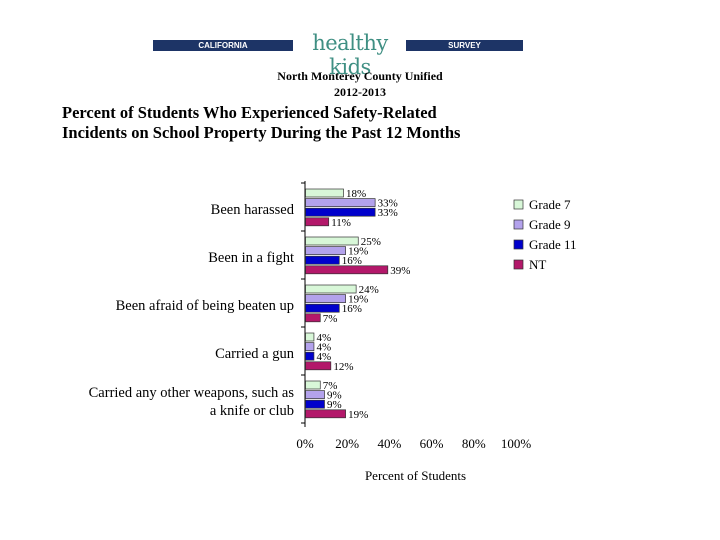 The image size is (720, 540). I want to click on banner-left-bar: CALIFORNIA, so click(223, 45).